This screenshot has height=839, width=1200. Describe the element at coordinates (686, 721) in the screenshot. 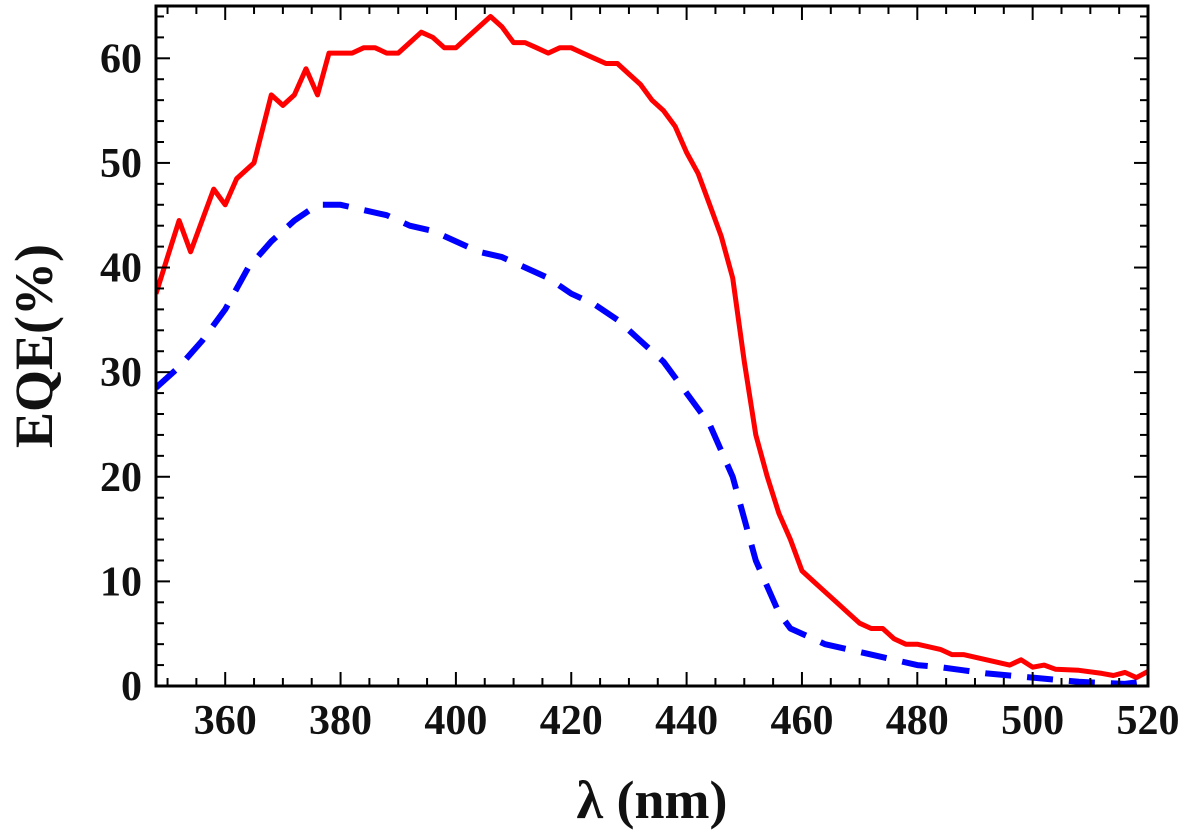

I see `x-tick-label: 440` at that location.